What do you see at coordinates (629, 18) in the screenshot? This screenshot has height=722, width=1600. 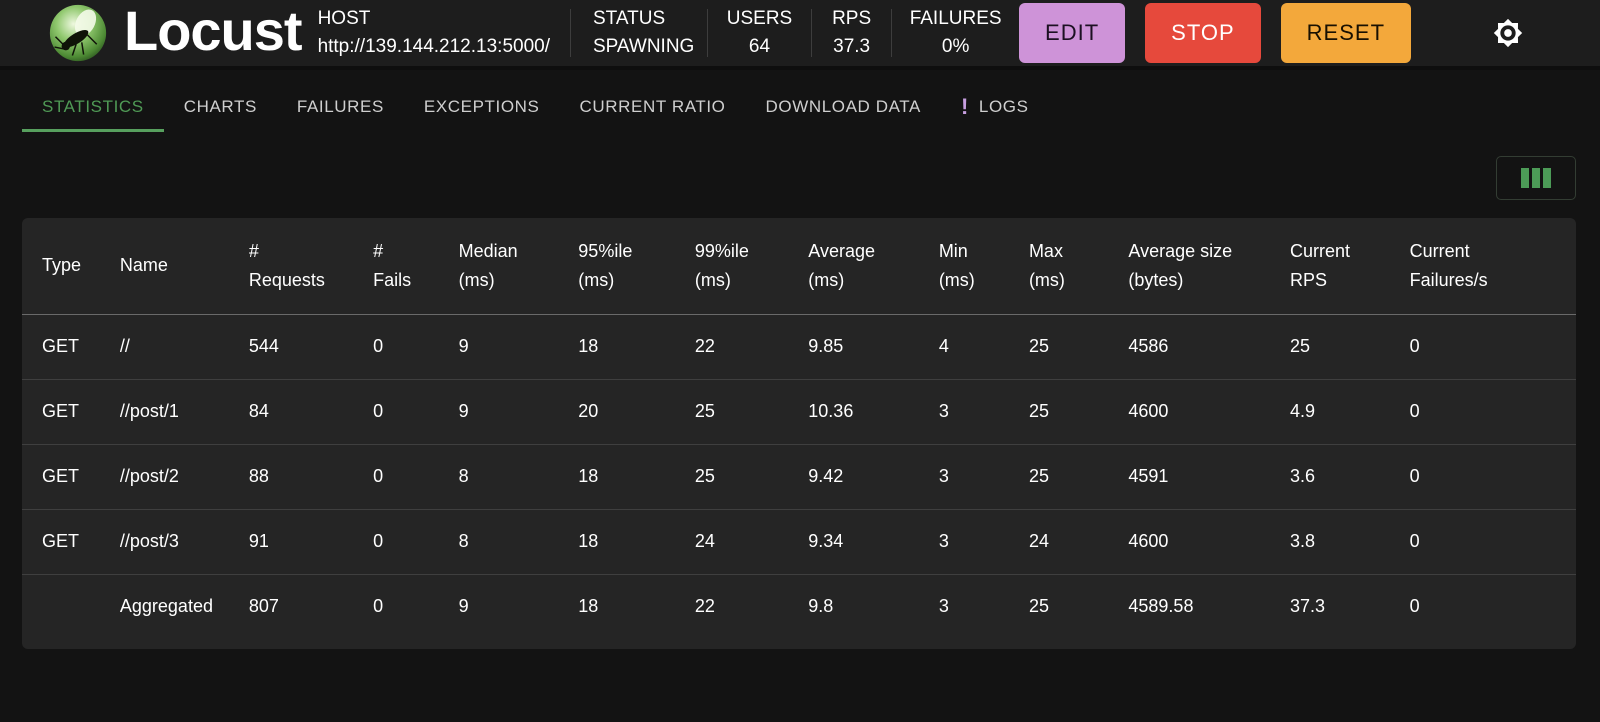 I see `status-label: STATUS` at bounding box center [629, 18].